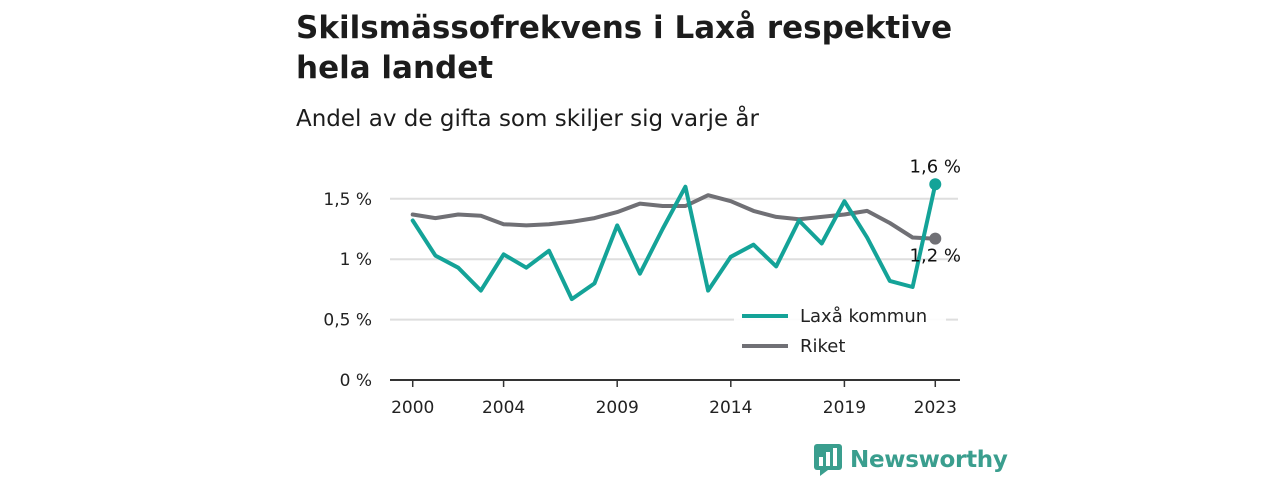 Image resolution: width=1280 pixels, height=480 pixels. I want to click on x-tick-label: 2019, so click(844, 408).